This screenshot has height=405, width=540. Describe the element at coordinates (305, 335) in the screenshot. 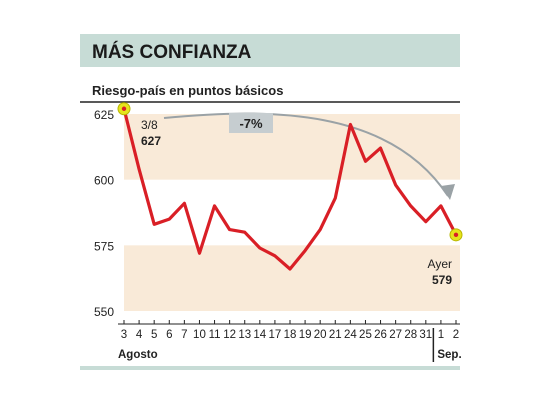

I see `x-tick-label: 19` at that location.